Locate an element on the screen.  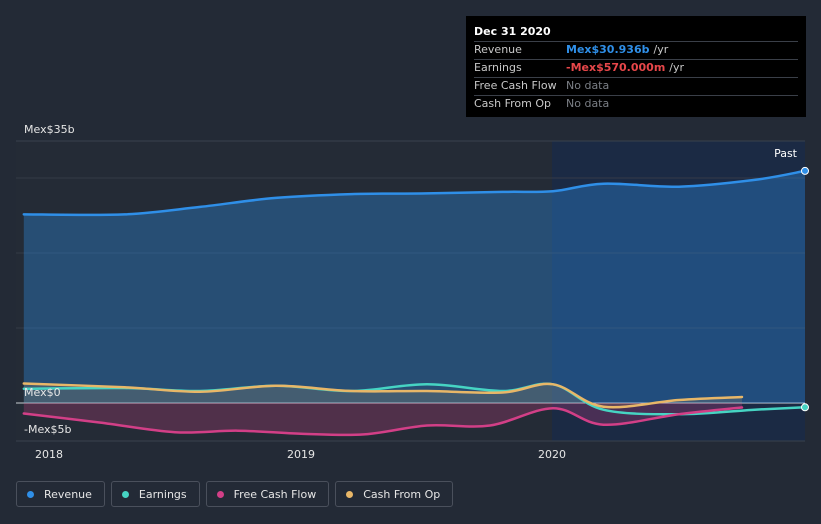
free-cash-flow-line is located at coordinates (383, 421).